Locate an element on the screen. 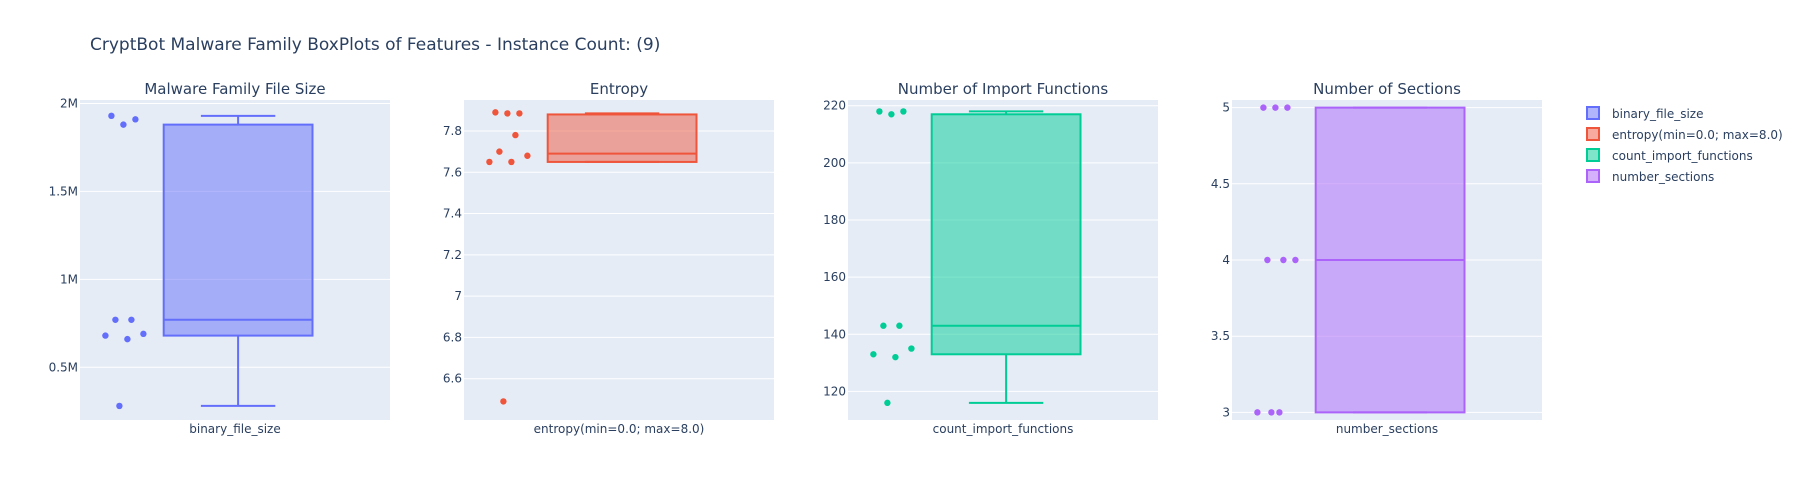  x-category-label: count_import_functions is located at coordinates (1003, 429).